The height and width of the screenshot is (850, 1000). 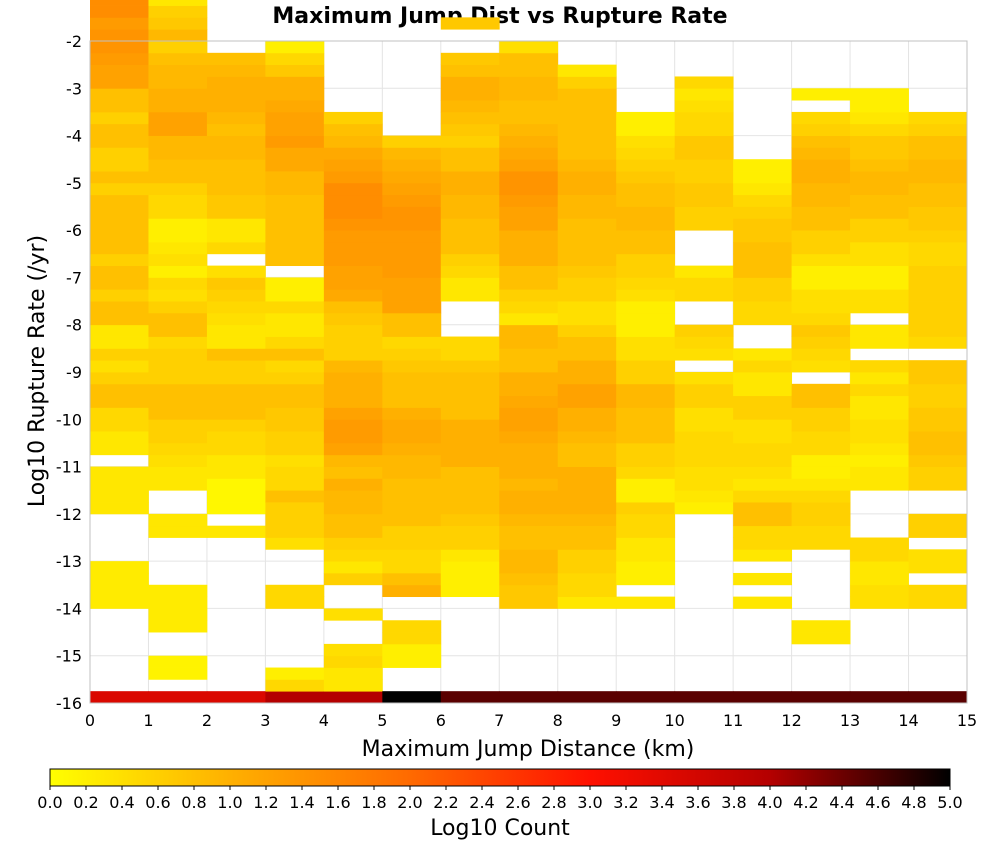 I want to click on colorbar-tick-label: 2.2, so click(x=445, y=802).